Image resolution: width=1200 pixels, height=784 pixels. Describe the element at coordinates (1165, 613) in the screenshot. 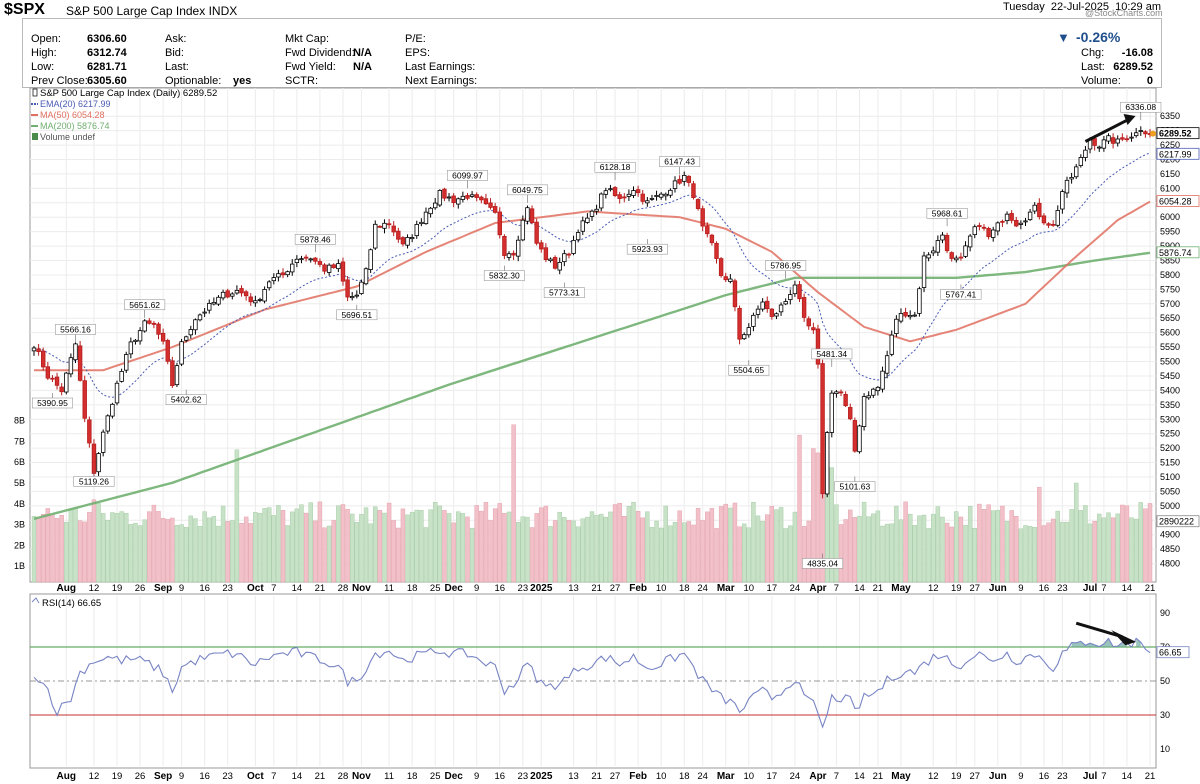

I see `rsi-tick-label: 90` at that location.